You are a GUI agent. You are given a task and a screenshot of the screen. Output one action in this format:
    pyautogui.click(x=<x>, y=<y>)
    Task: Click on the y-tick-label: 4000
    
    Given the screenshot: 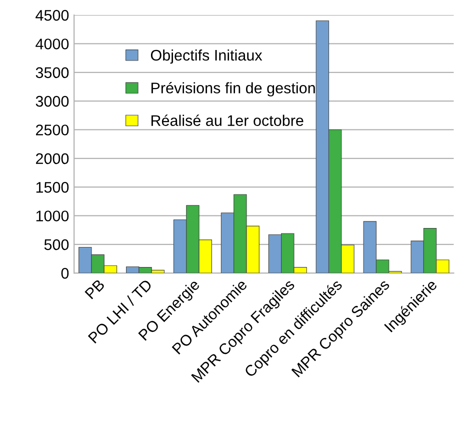 What is the action you would take?
    pyautogui.click(x=52, y=44)
    